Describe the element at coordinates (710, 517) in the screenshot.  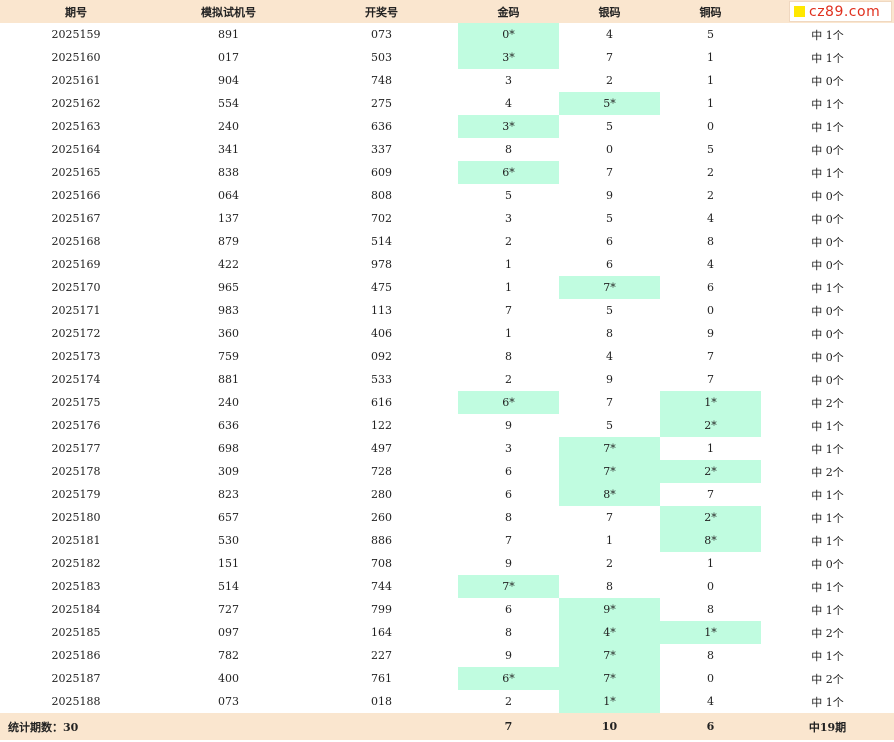
I see `bronze-cell: 2*` at that location.